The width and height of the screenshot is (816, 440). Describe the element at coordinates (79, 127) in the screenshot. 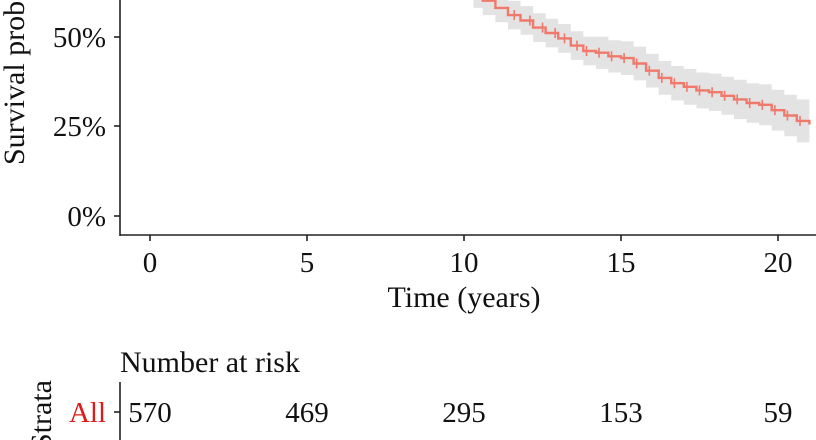

I see `y-tick-label: 25%` at that location.